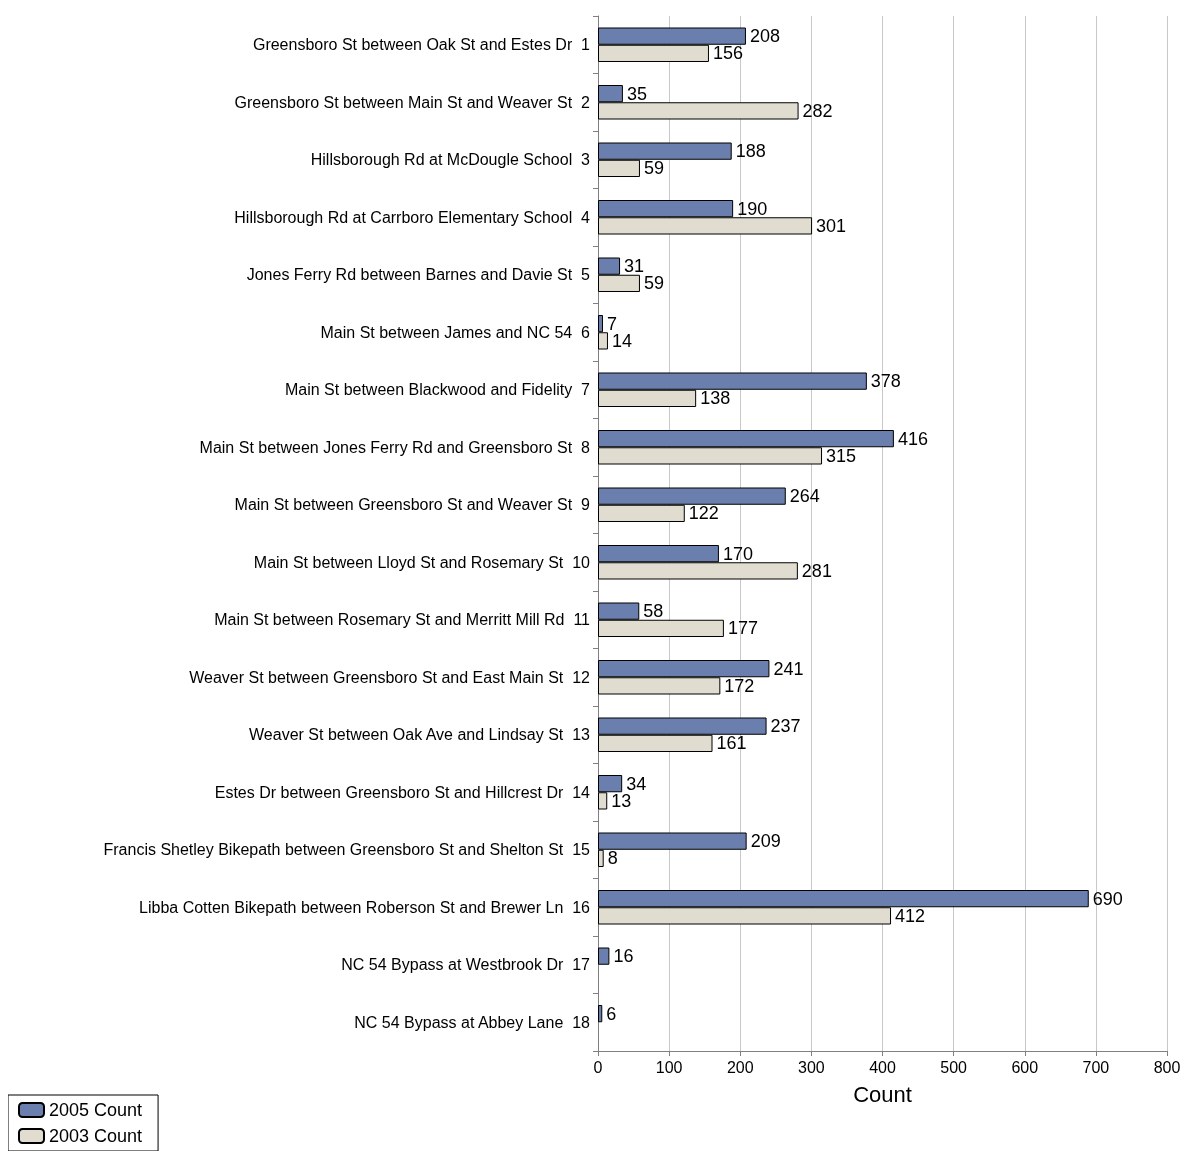 This screenshot has width=1201, height=1159. I want to click on data-label: 188, so click(750, 151).